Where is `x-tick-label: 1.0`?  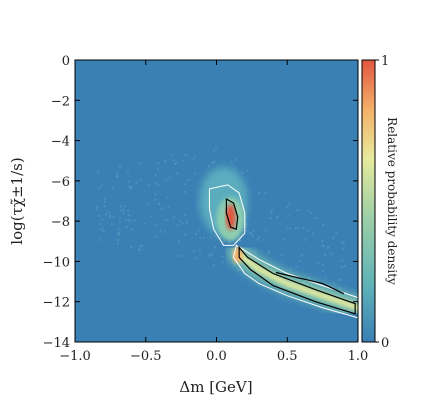 x-tick-label: 1.0 is located at coordinates (358, 356).